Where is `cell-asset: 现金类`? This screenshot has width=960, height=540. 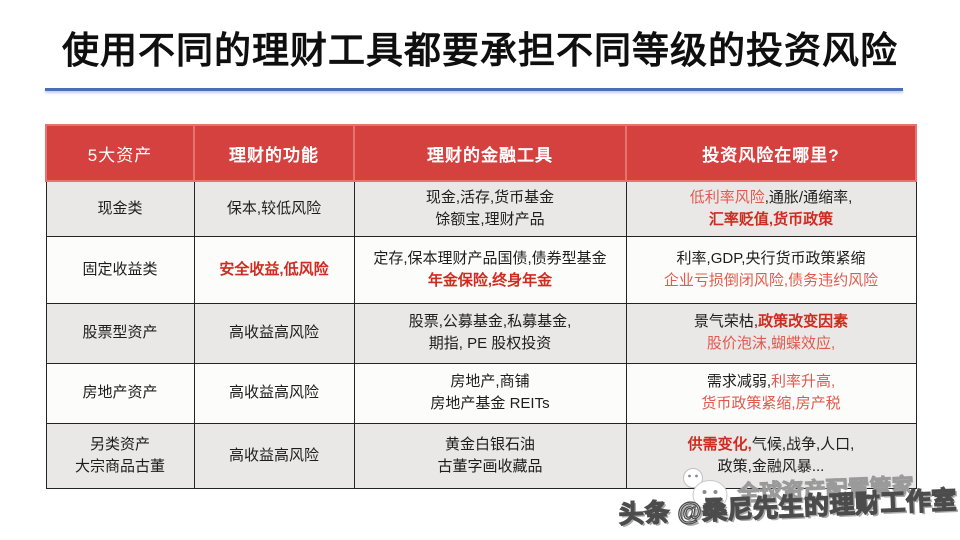 cell-asset: 现金类 is located at coordinates (120, 208).